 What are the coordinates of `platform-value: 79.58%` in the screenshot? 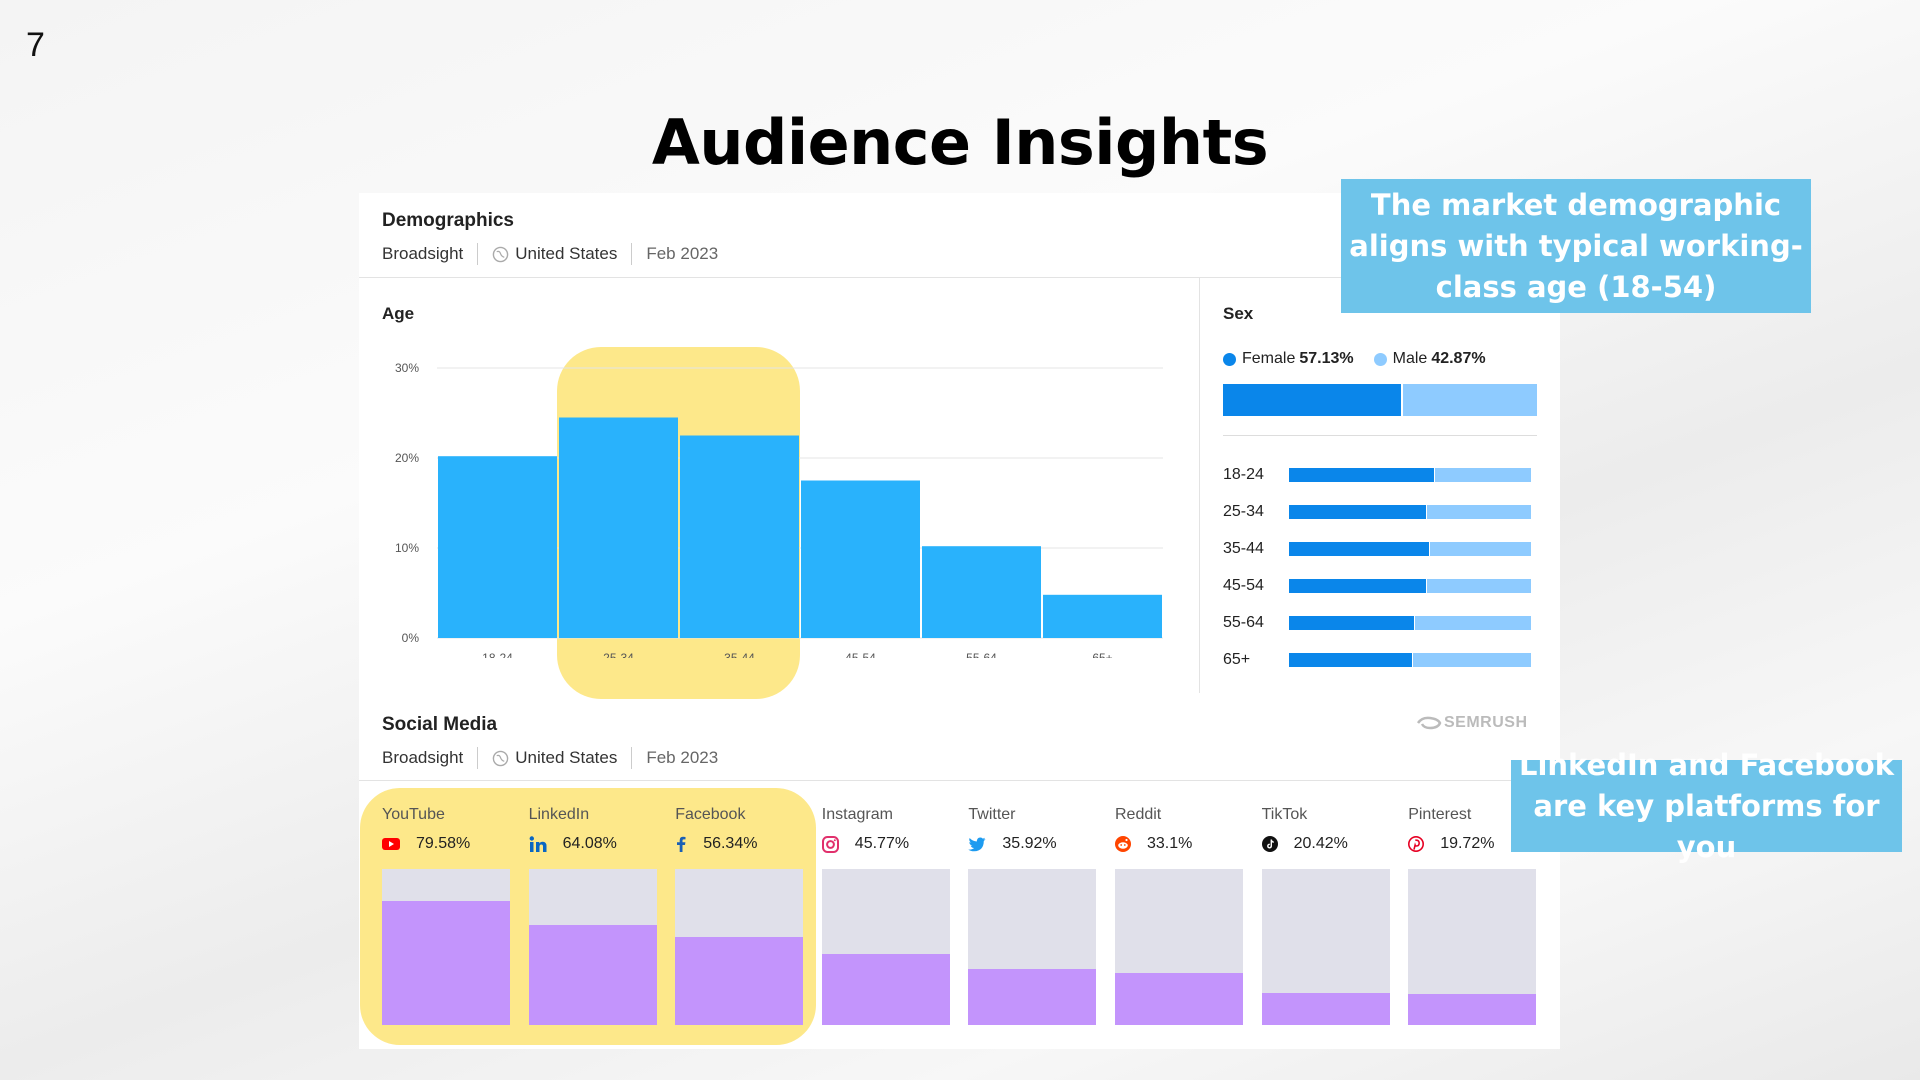 It's located at (446, 844).